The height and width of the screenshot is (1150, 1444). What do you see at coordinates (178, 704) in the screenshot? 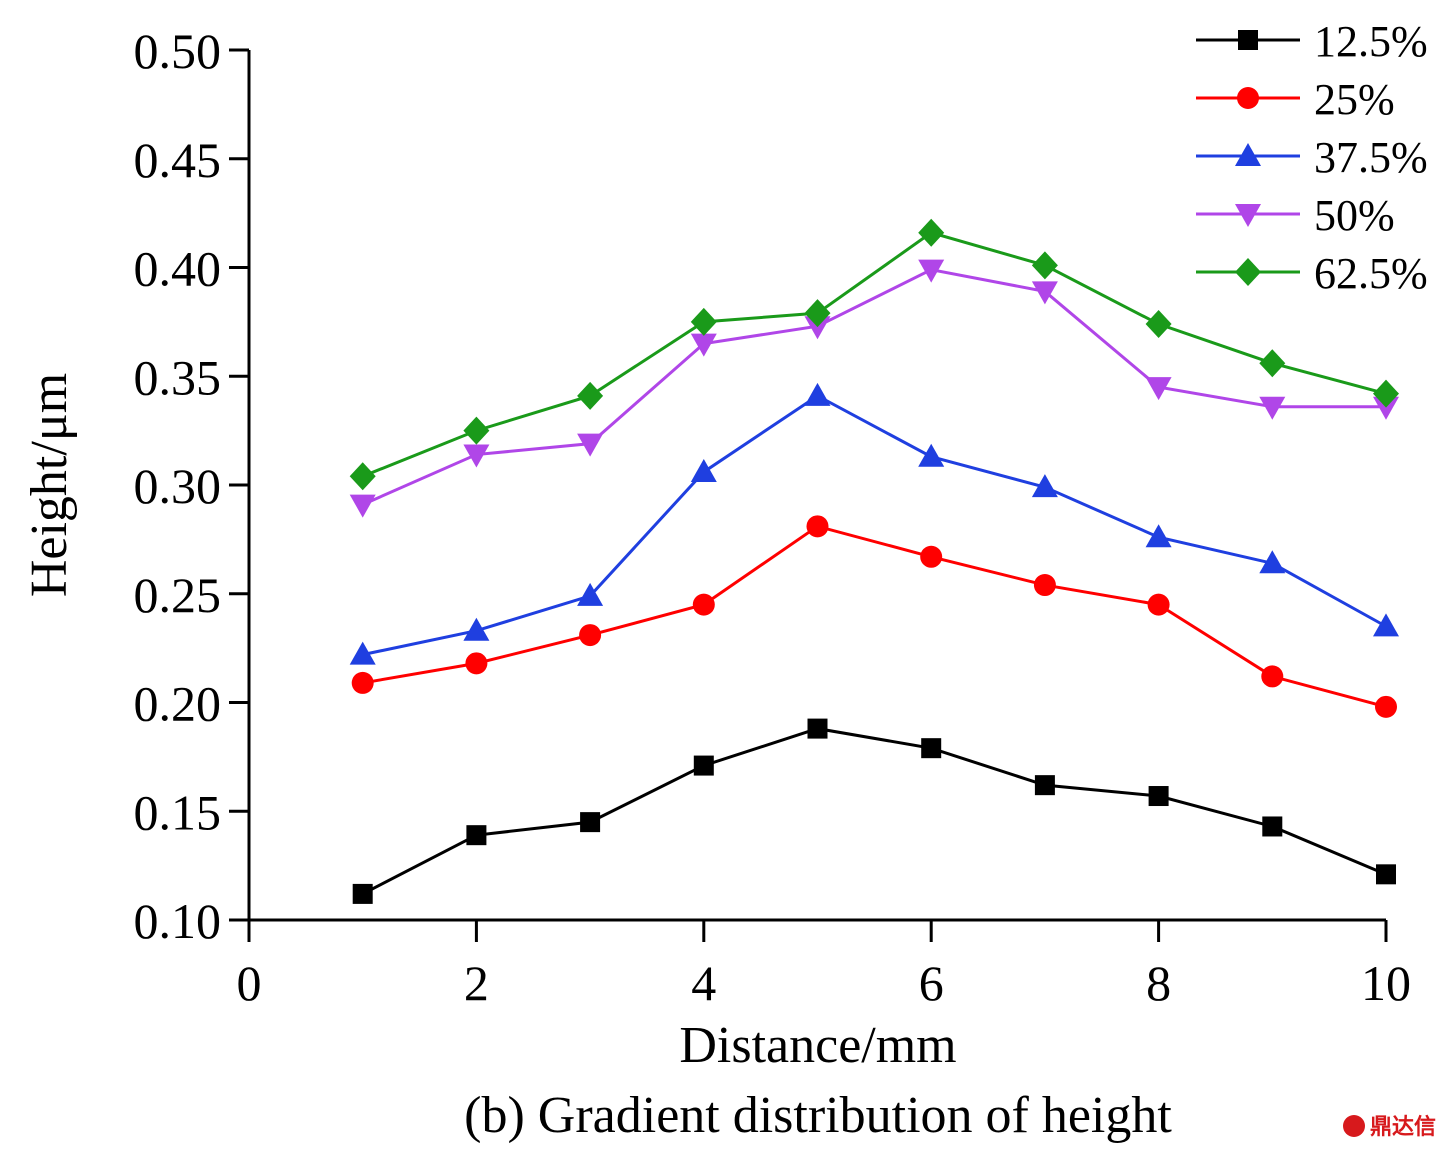
I see `y-tick-label: 0.20` at bounding box center [178, 704].